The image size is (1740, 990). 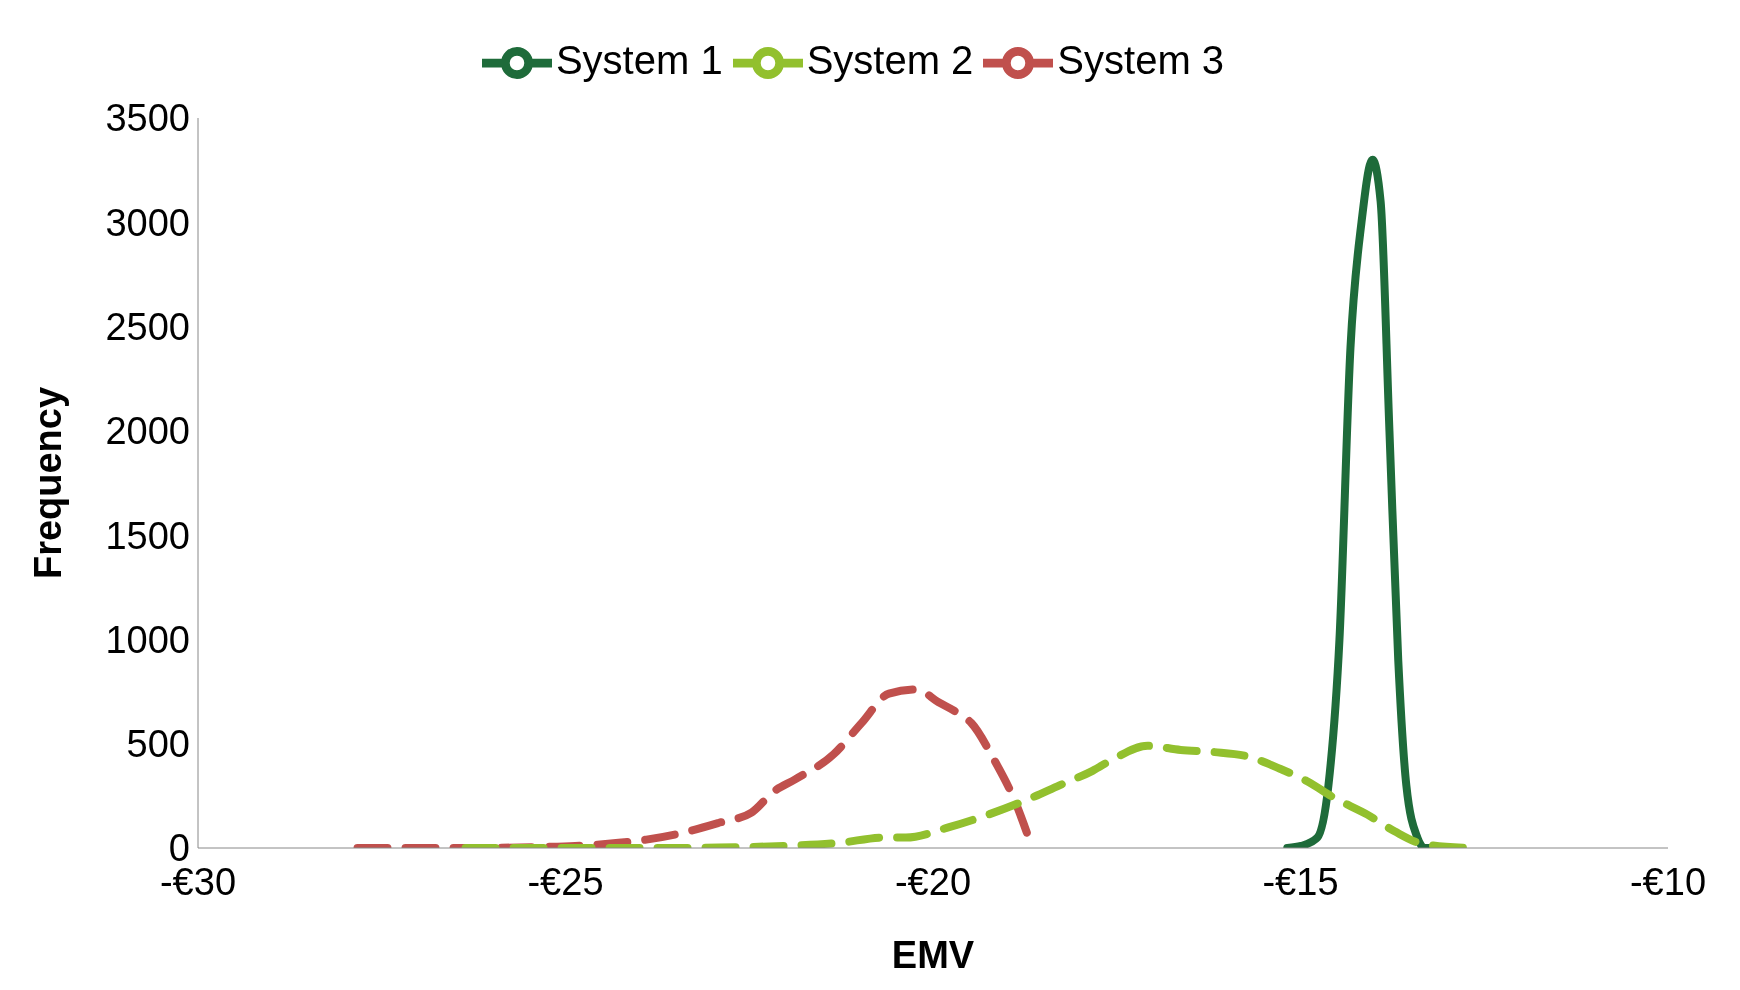 I want to click on y-tick-label: 2500, so click(x=147, y=327).